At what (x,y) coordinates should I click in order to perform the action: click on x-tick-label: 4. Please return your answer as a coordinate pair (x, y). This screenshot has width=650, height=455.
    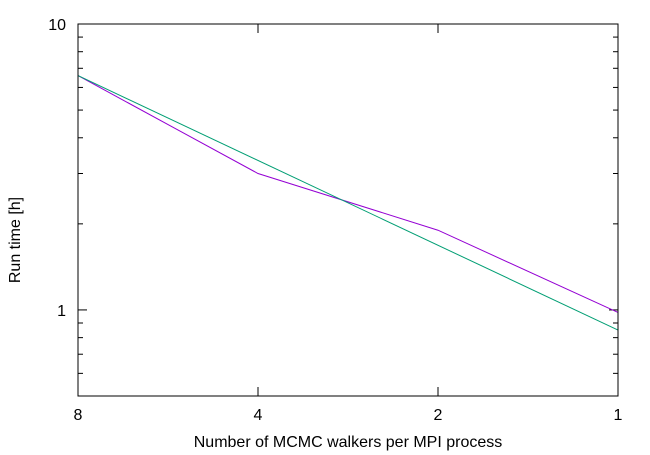
    Looking at the image, I should click on (258, 415).